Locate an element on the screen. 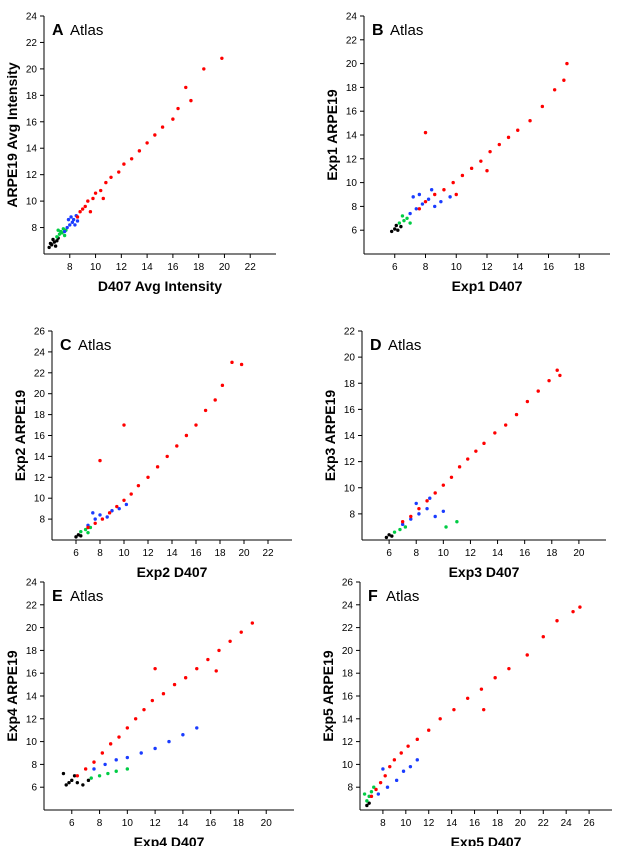 This screenshot has height=846, width=632. y-axis-label: ARPE19 Avg Intensity is located at coordinates (12, 134).